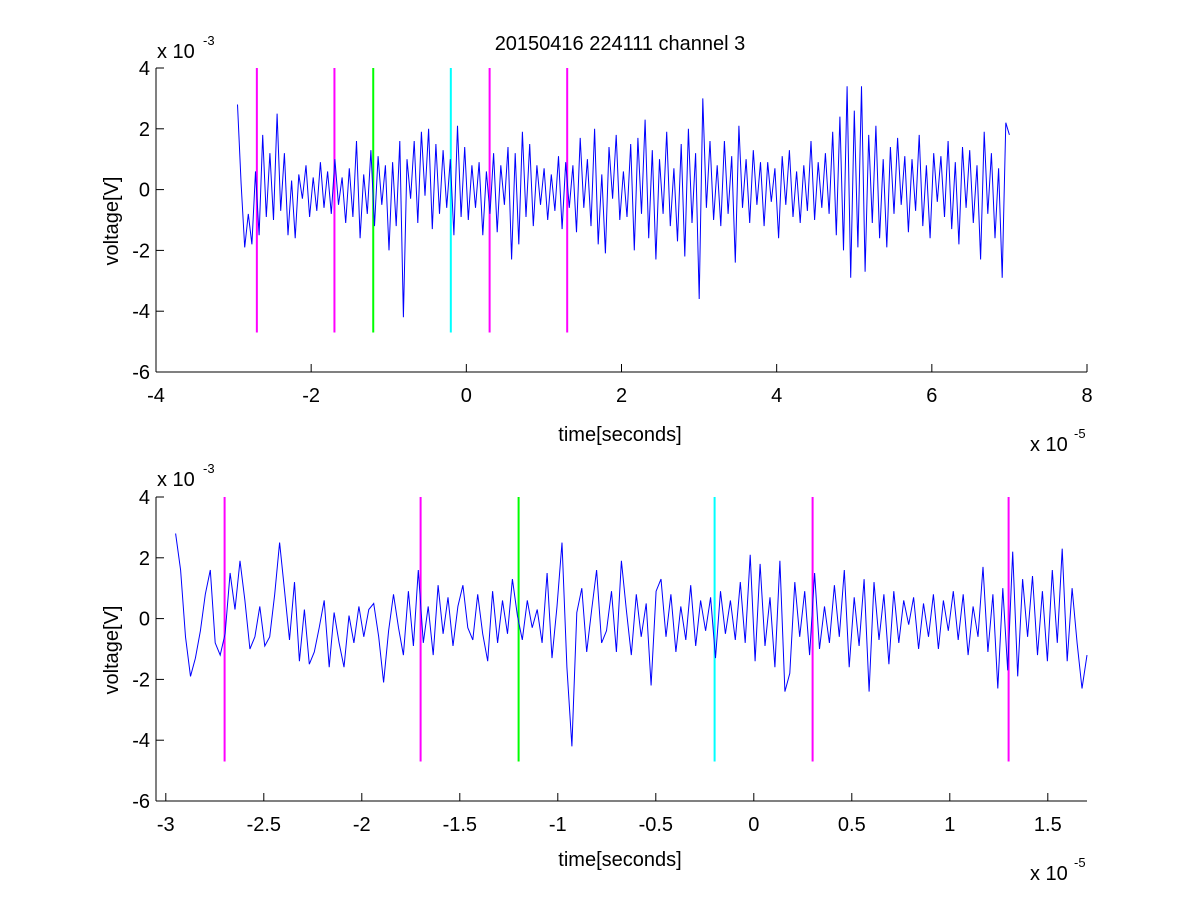  Describe the element at coordinates (852, 825) in the screenshot. I see `bottom-x-tick-label-8: 0.5` at that location.